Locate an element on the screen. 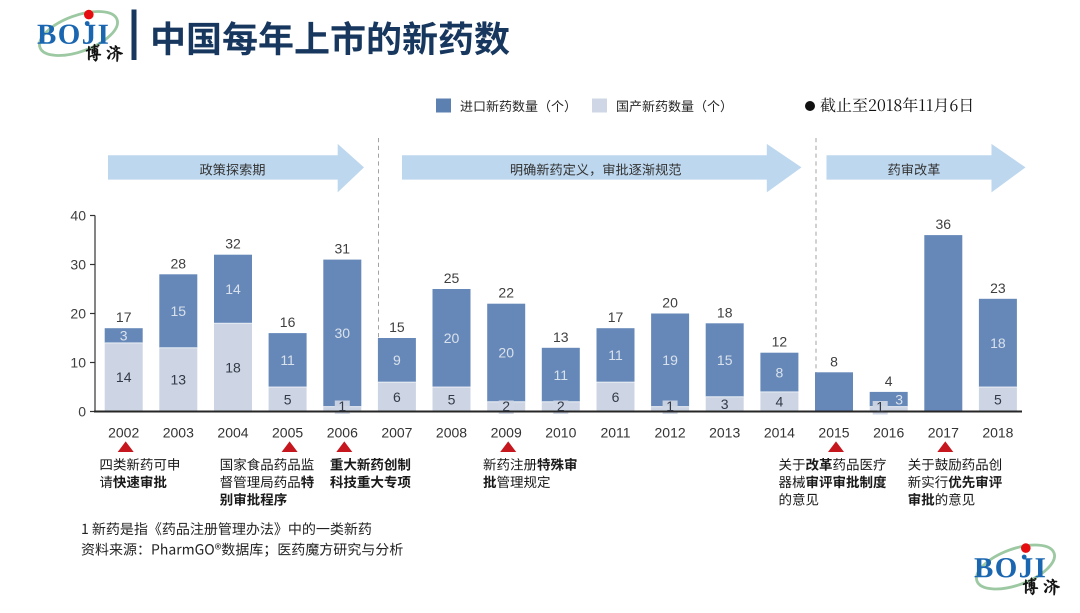 Image resolution: width=1080 pixels, height=613 pixels. svg-text: 0 is located at coordinates (82, 412).